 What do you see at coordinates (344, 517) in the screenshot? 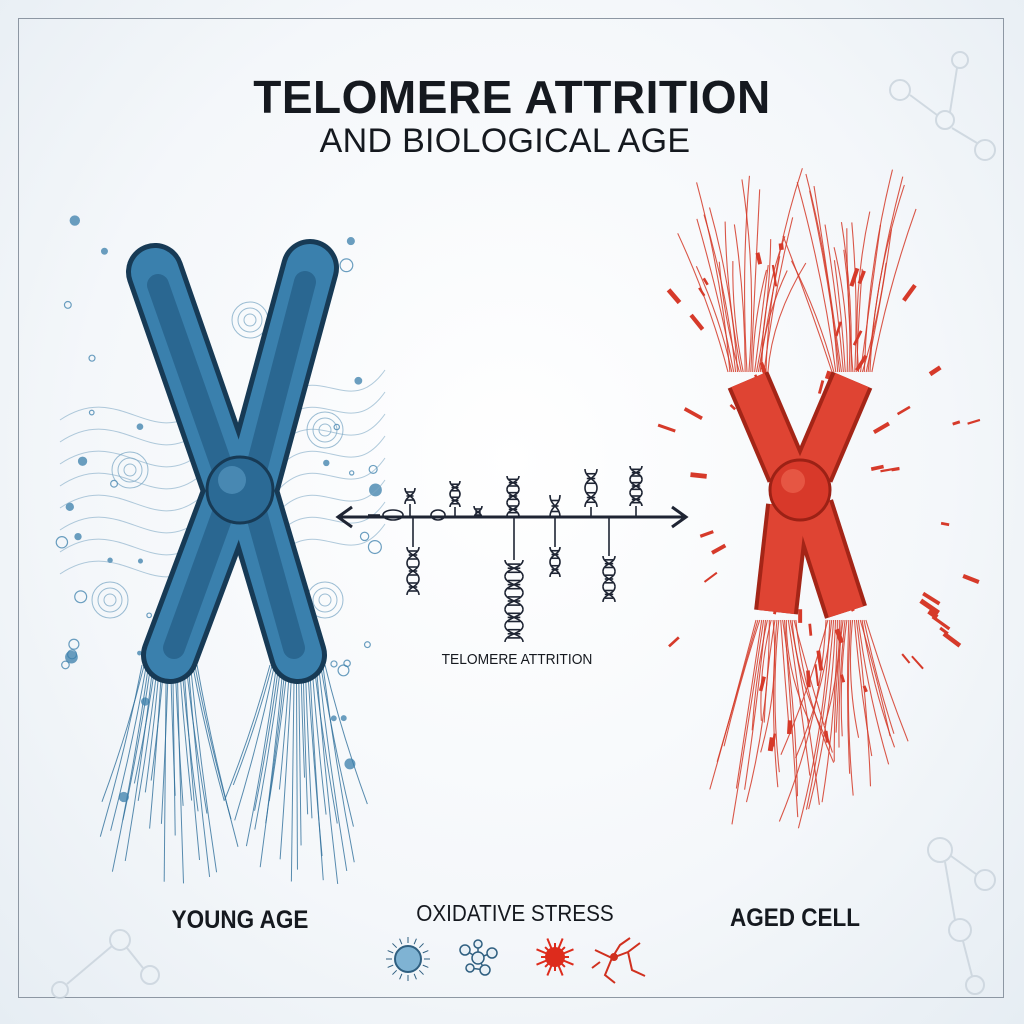
I see `arrow-left-icon` at bounding box center [344, 517].